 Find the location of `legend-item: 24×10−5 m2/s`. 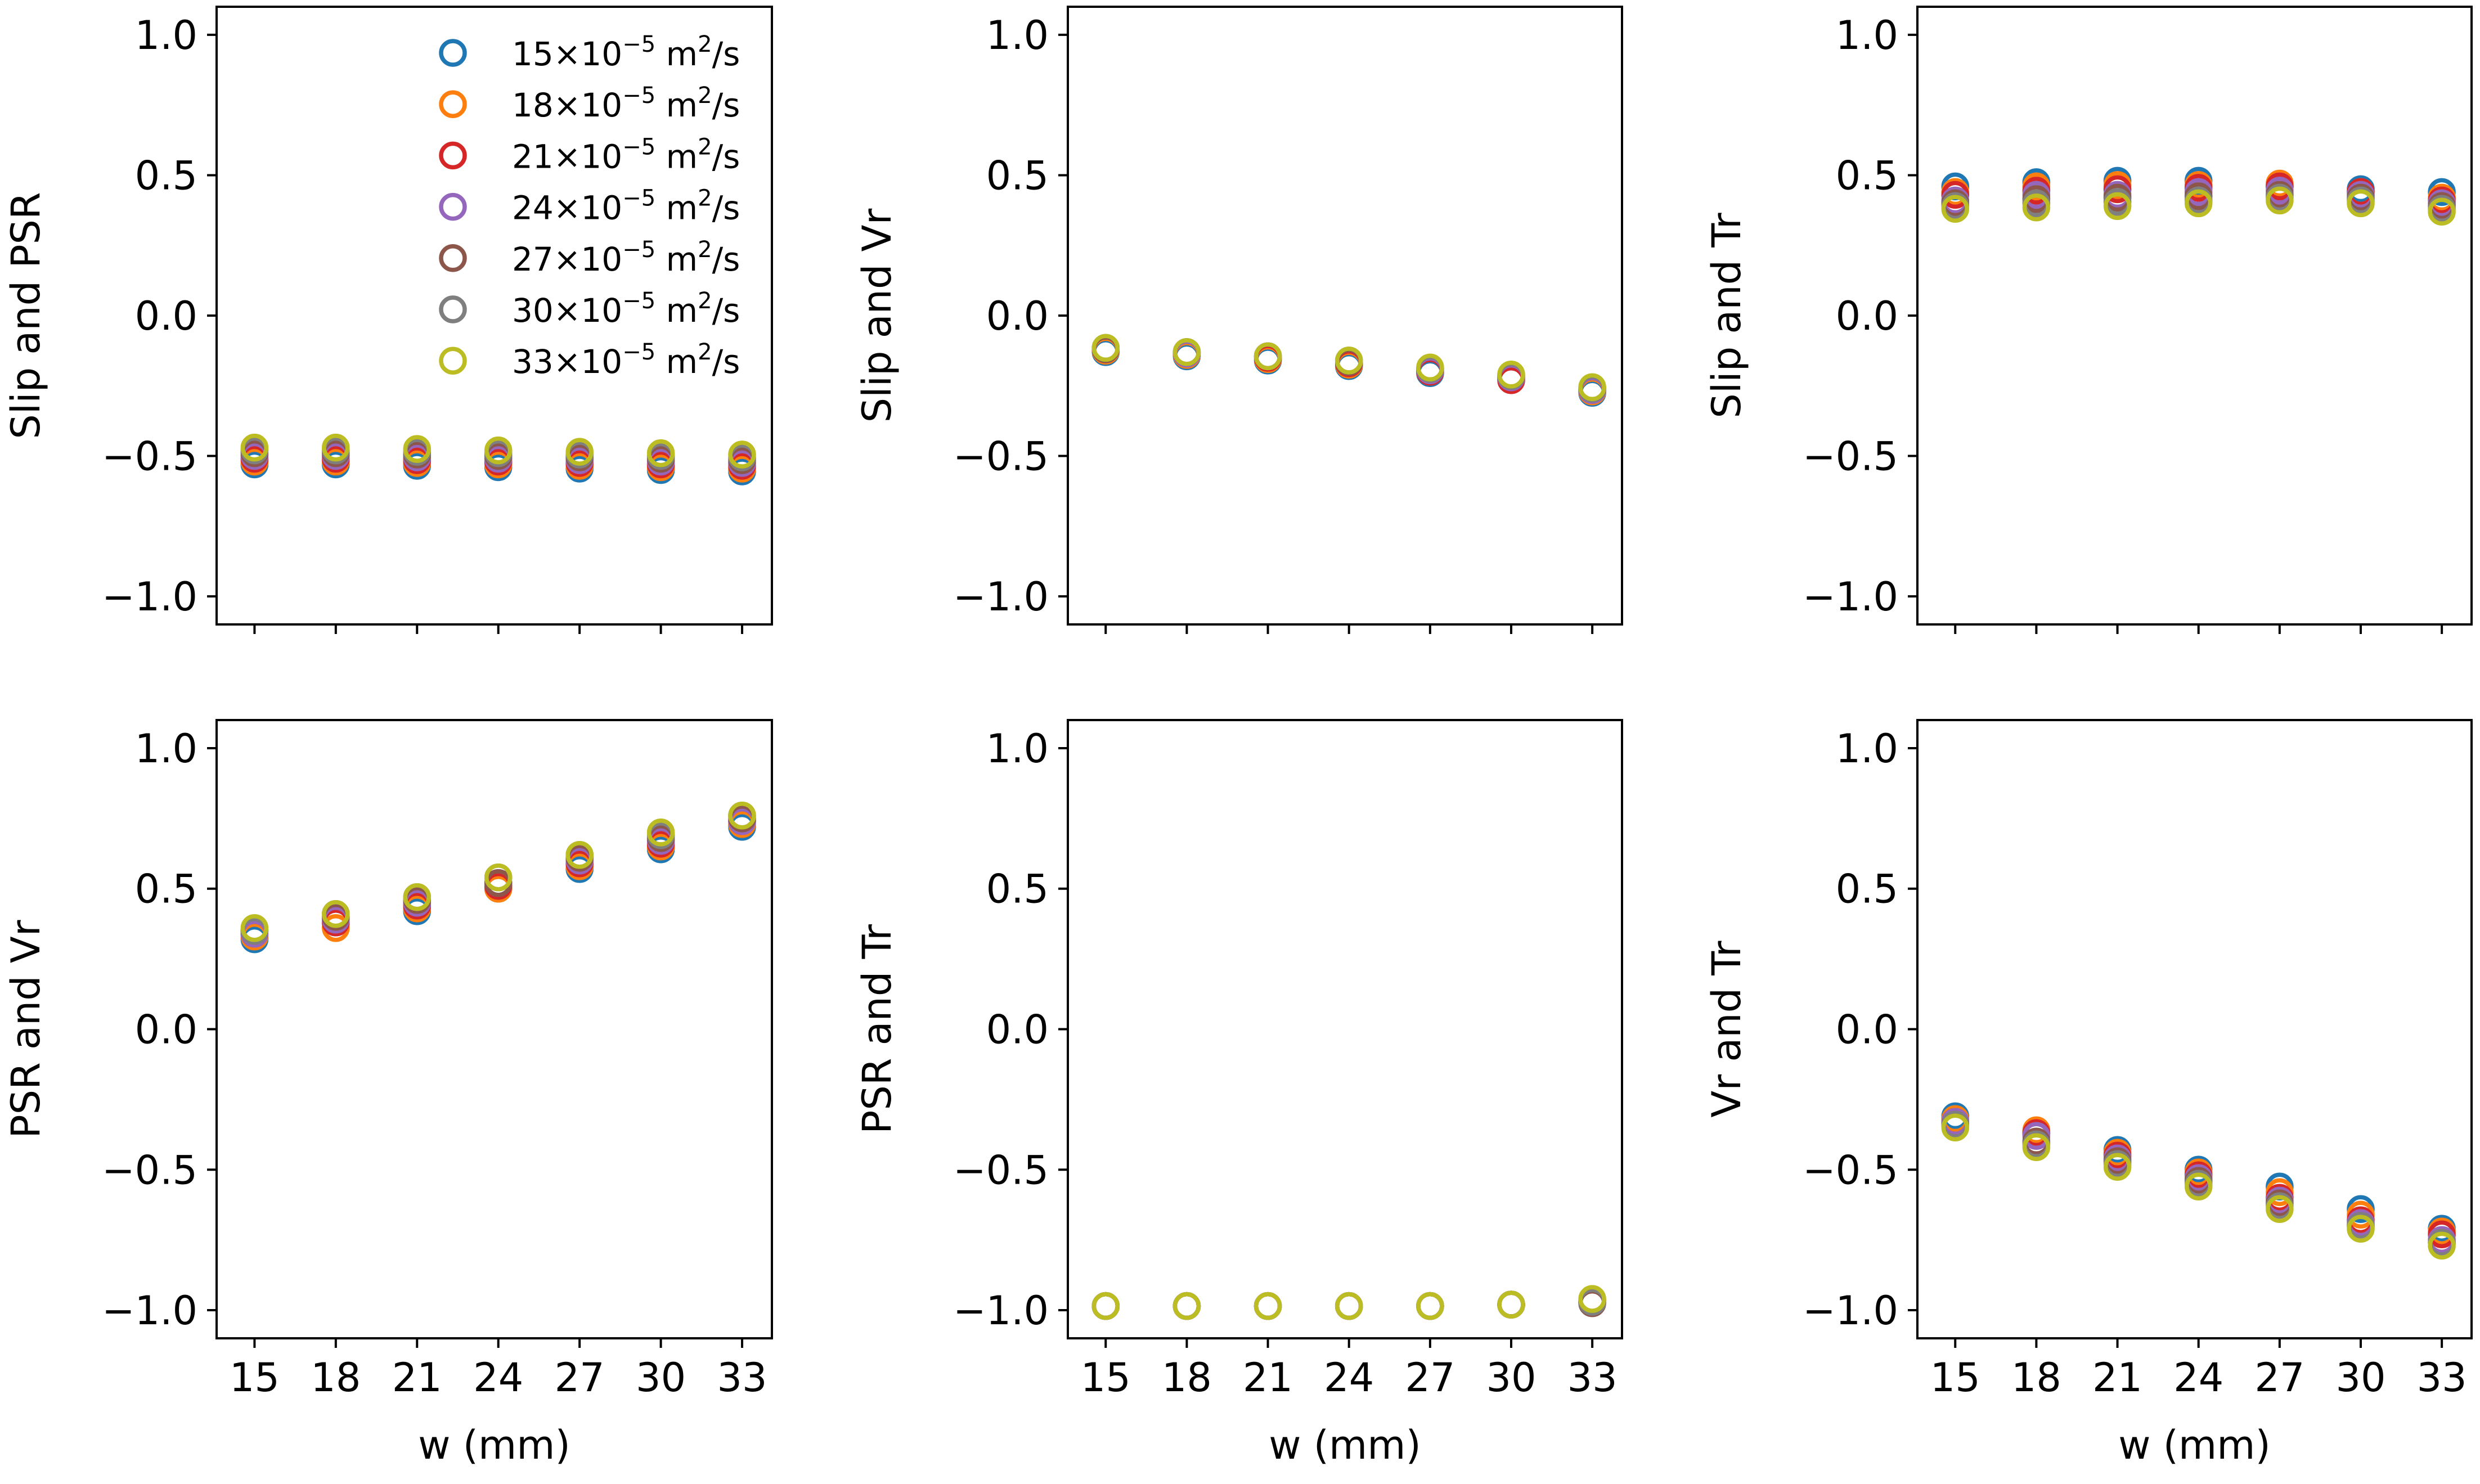

legend-item: 24×10−5 m2/s is located at coordinates (589, 206).